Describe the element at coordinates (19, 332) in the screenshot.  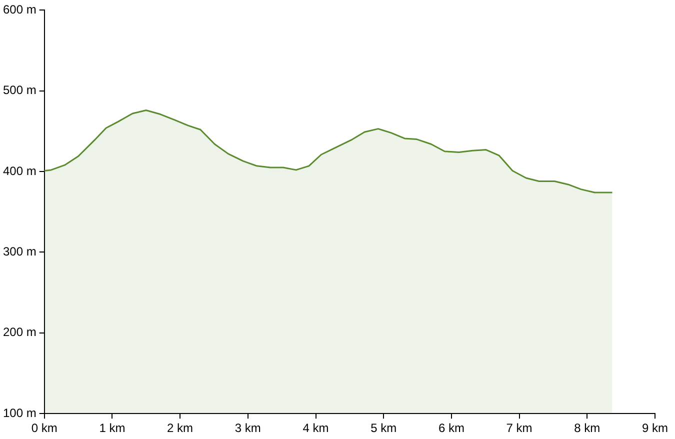
I see `y-tick-label: 200 m` at that location.